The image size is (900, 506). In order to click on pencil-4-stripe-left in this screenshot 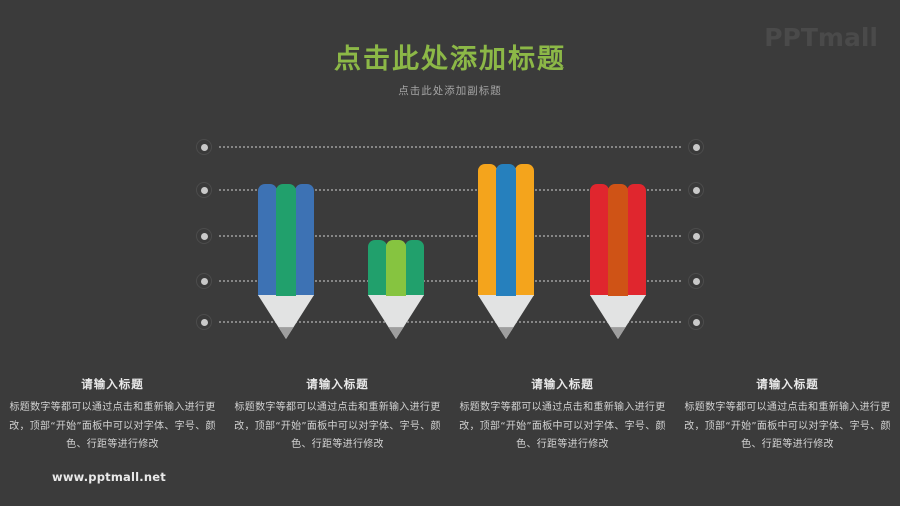, I will do `click(600, 240)`.